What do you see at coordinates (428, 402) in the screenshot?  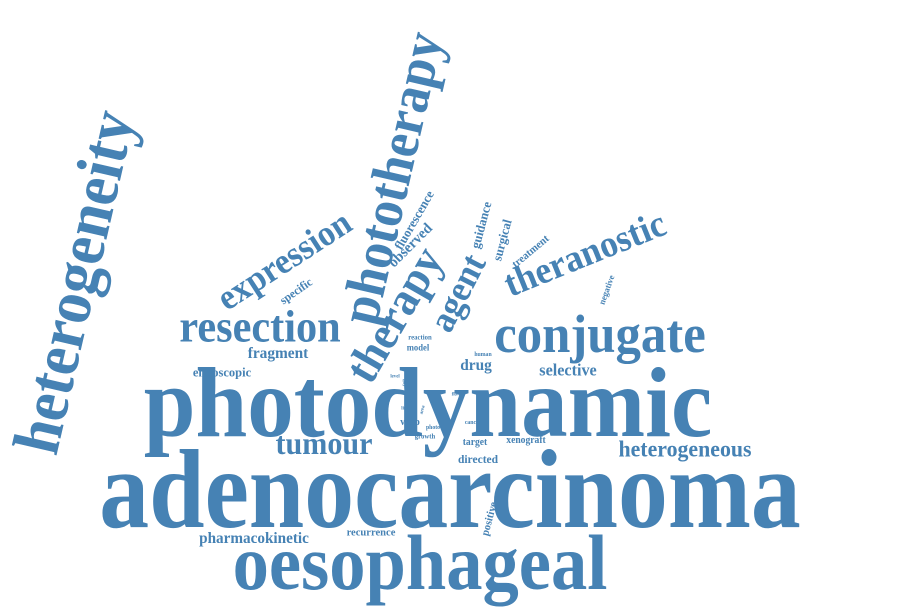 I see `word-photodynamic: photodynamic` at bounding box center [428, 402].